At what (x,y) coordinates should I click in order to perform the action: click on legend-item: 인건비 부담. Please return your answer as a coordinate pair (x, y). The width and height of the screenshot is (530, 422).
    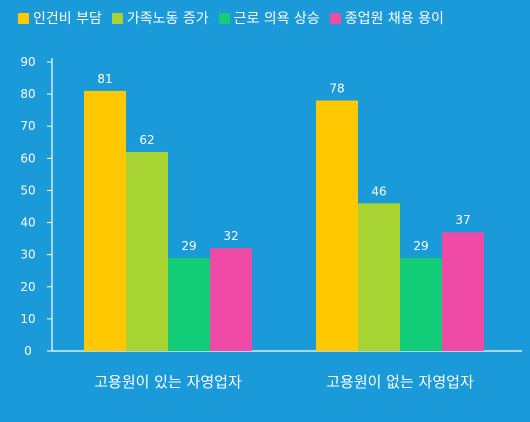
    Looking at the image, I should click on (60, 18).